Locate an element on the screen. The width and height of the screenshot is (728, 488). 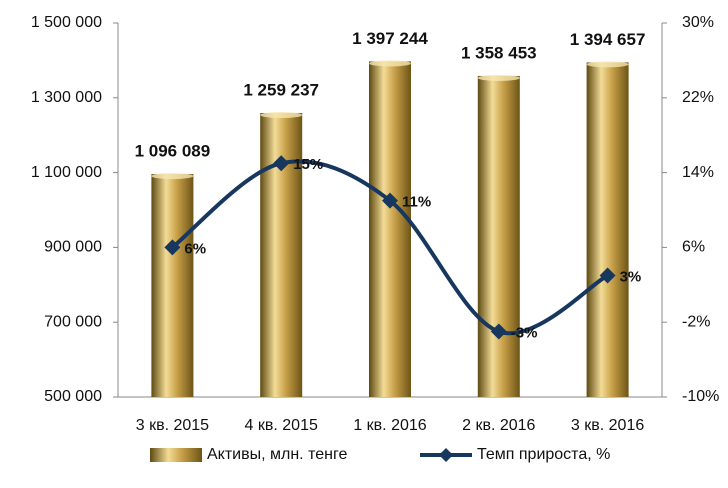
legend-swatch is located at coordinates (176, 455).